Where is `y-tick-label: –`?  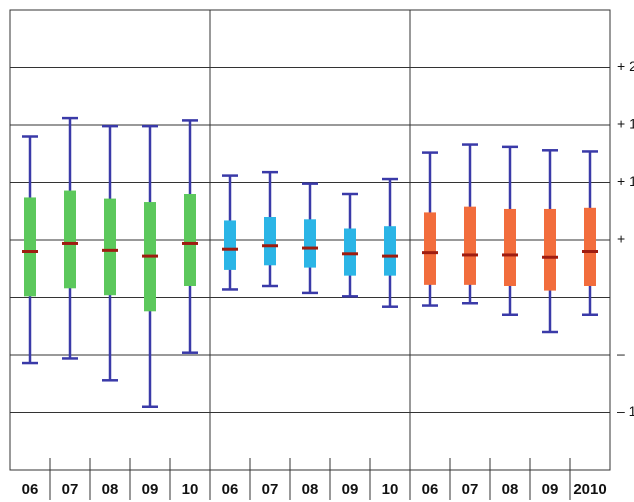 y-tick-label: – is located at coordinates (621, 354).